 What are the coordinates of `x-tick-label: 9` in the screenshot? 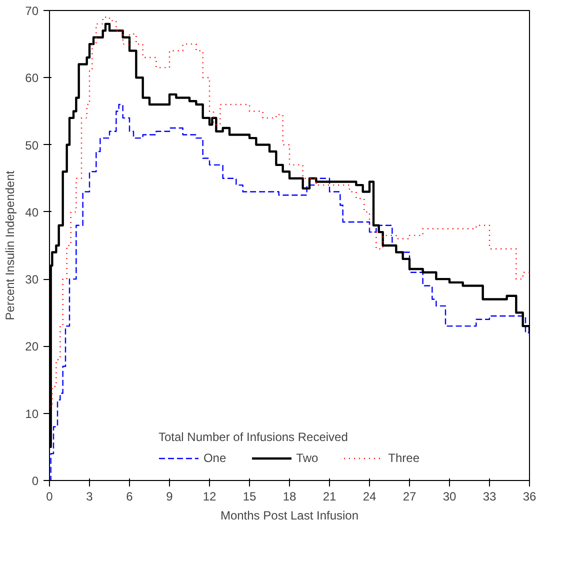 It's located at (170, 497).